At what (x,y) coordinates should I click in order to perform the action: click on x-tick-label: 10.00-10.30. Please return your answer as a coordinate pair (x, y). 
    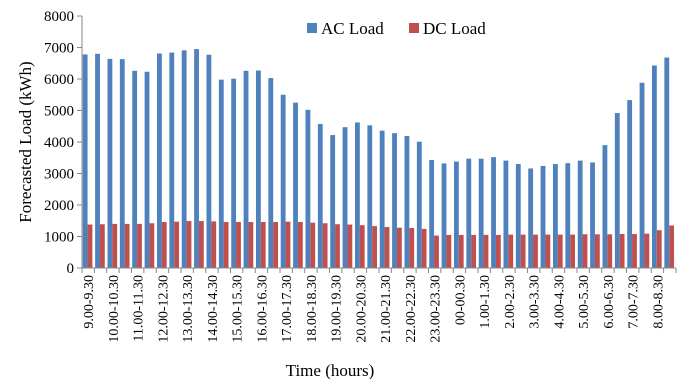
    Looking at the image, I should click on (114, 309).